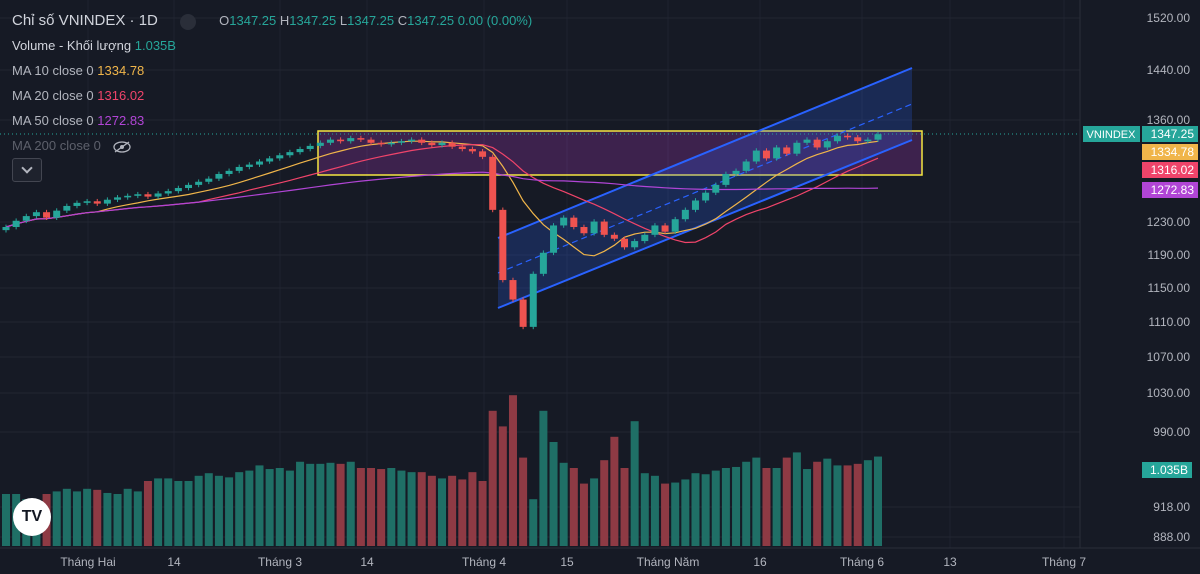 The image size is (1200, 574). Describe the element at coordinates (27, 170) in the screenshot. I see `collapse-legend-button` at that location.